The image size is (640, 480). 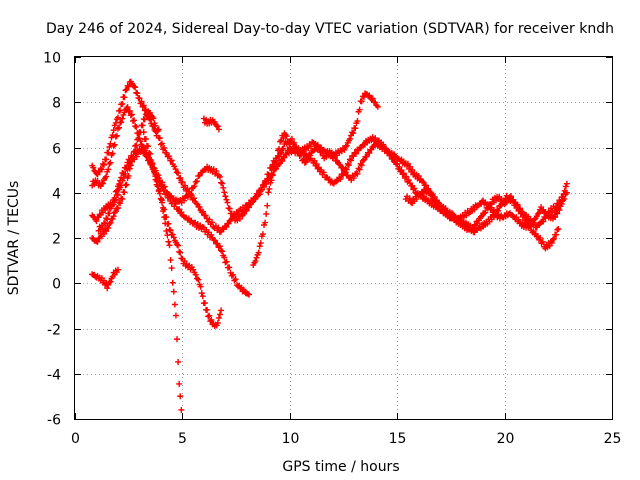 What do you see at coordinates (75, 439) in the screenshot?
I see `x-tick-label: 0` at bounding box center [75, 439].